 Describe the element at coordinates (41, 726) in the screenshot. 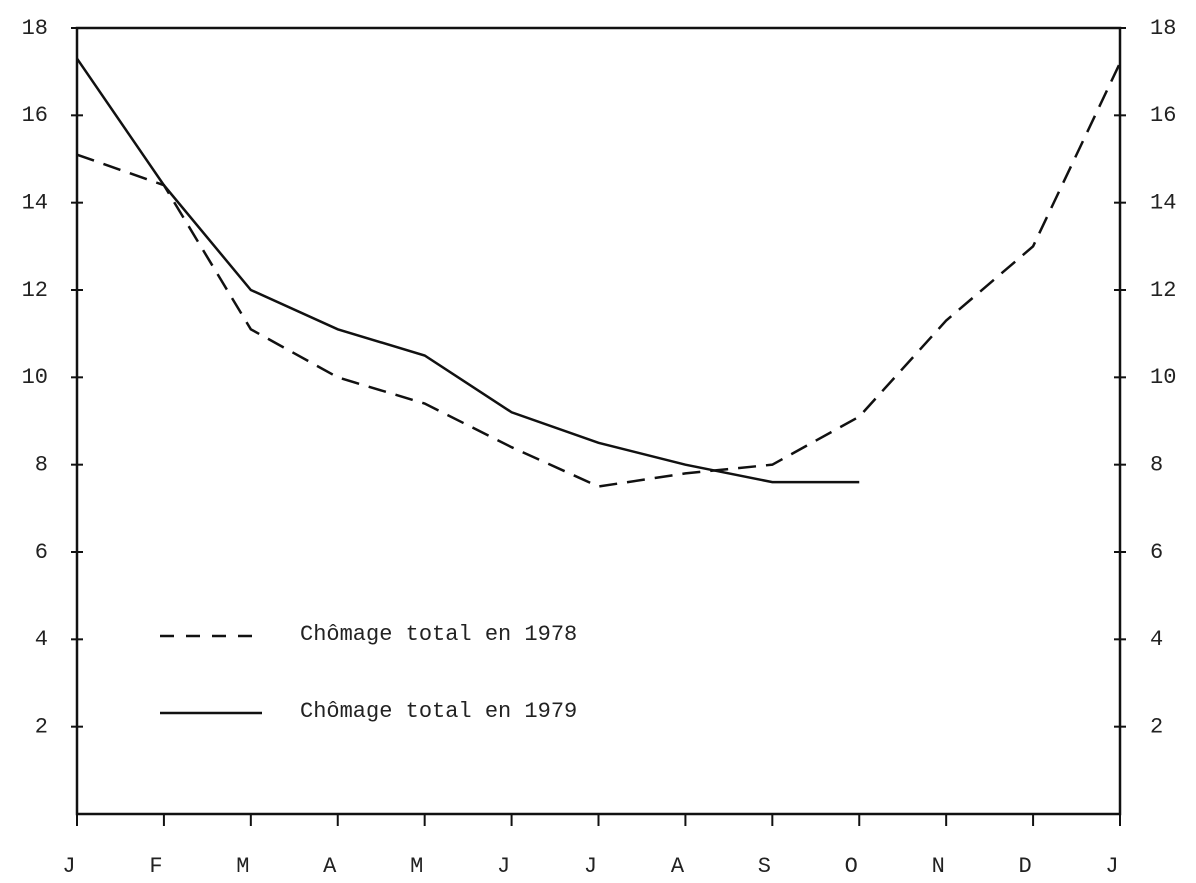

I see `y-tick-label: 2` at that location.